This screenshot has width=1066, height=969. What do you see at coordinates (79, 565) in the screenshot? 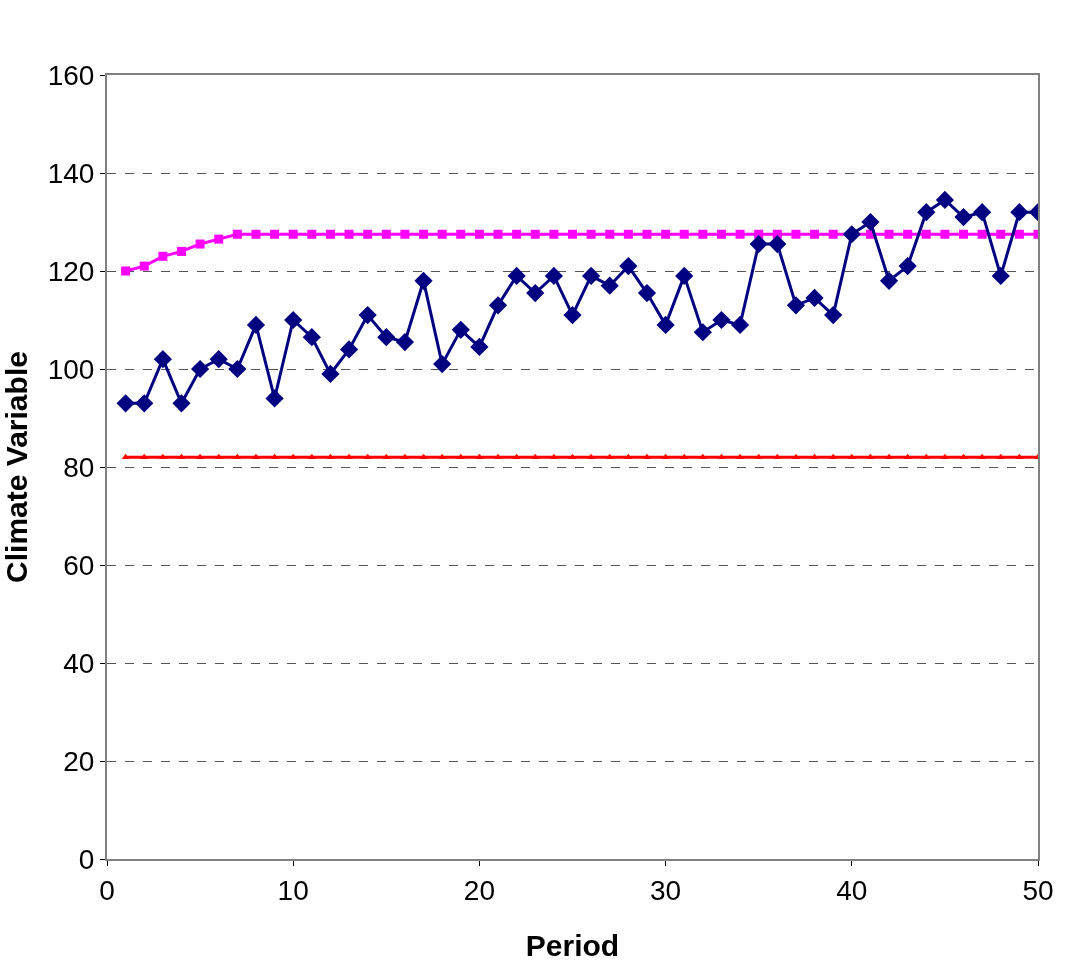
I see `y-tick-label: 60` at bounding box center [79, 565].